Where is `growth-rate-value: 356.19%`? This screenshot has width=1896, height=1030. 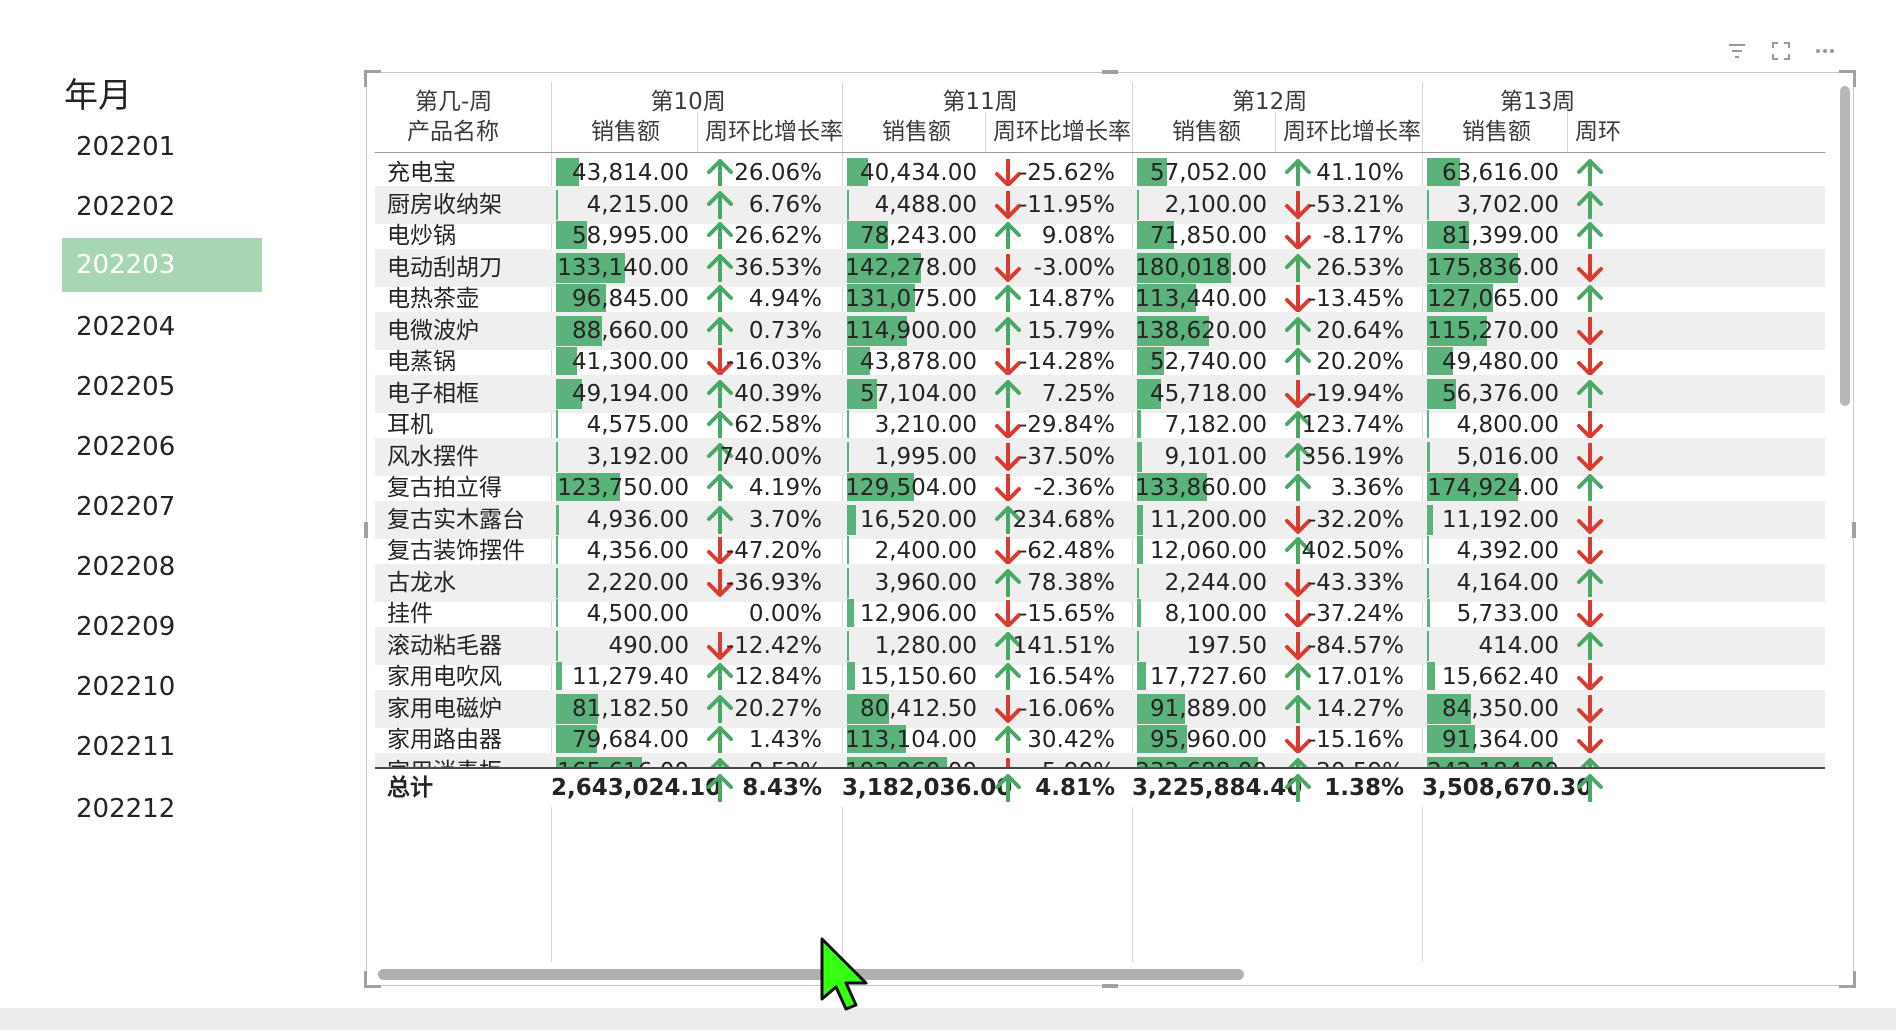
growth-rate-value: 356.19% is located at coordinates (1352, 456).